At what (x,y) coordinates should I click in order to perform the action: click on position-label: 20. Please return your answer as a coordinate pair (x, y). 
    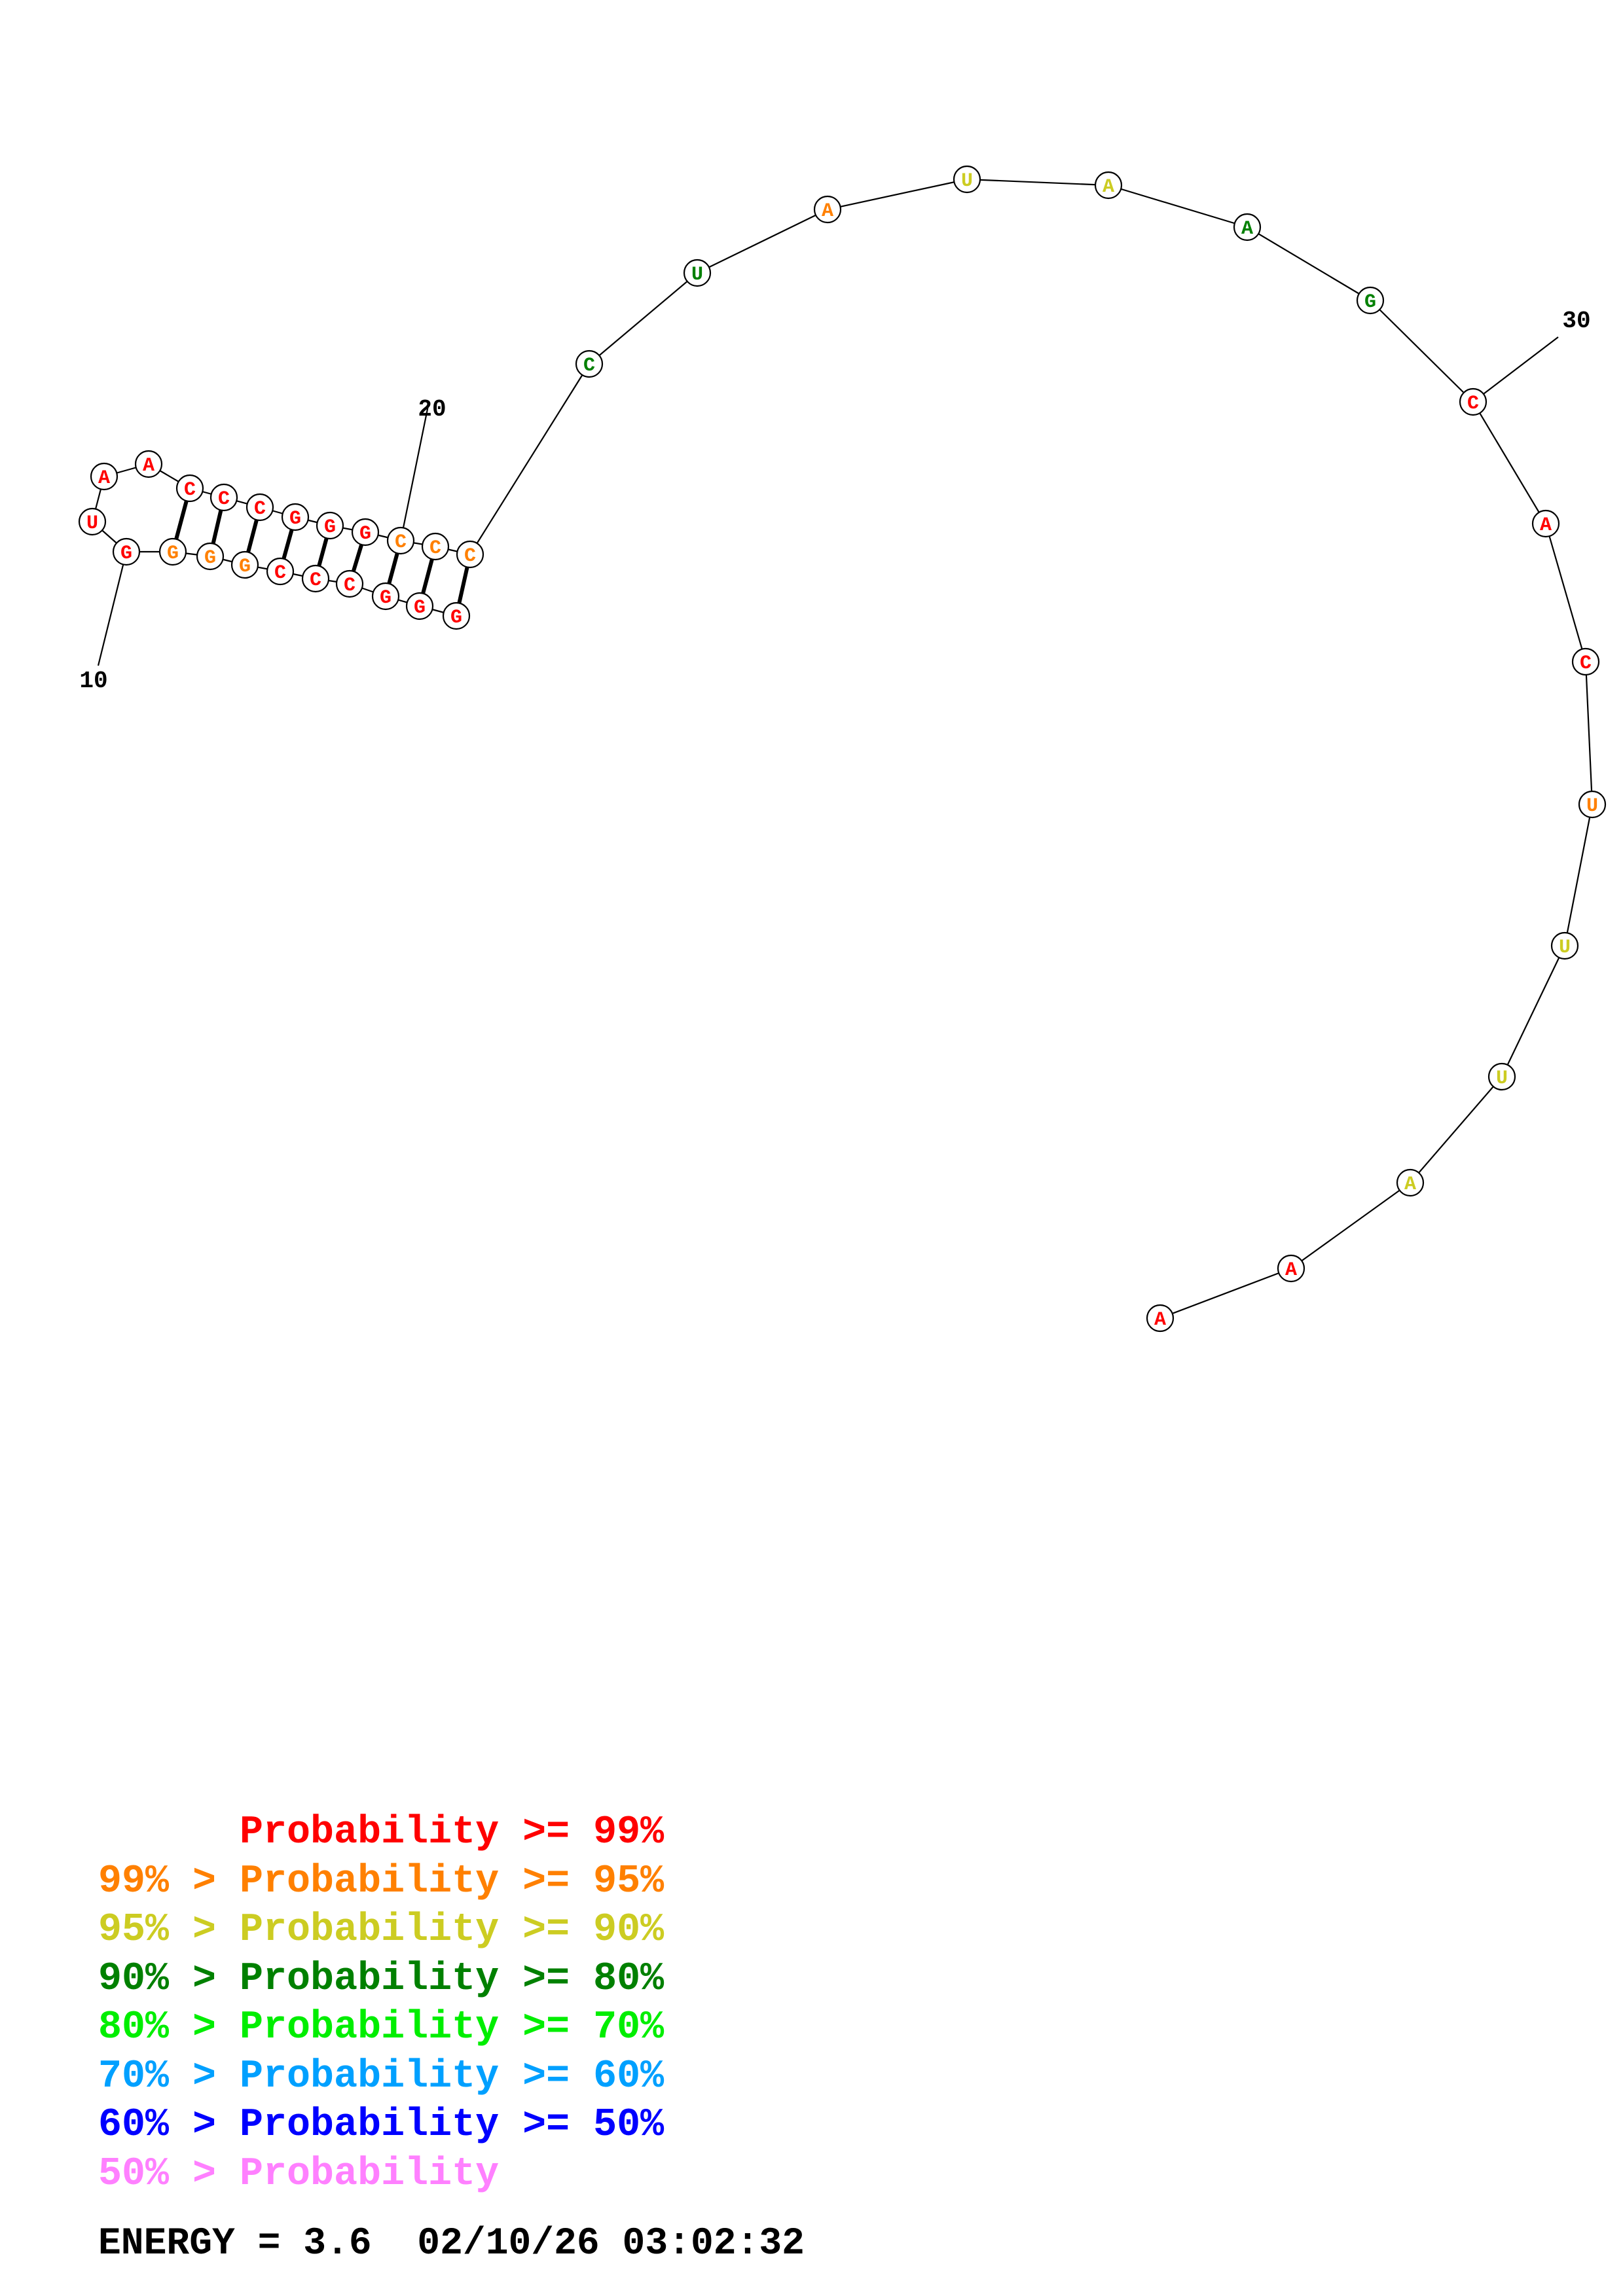
    Looking at the image, I should click on (432, 409).